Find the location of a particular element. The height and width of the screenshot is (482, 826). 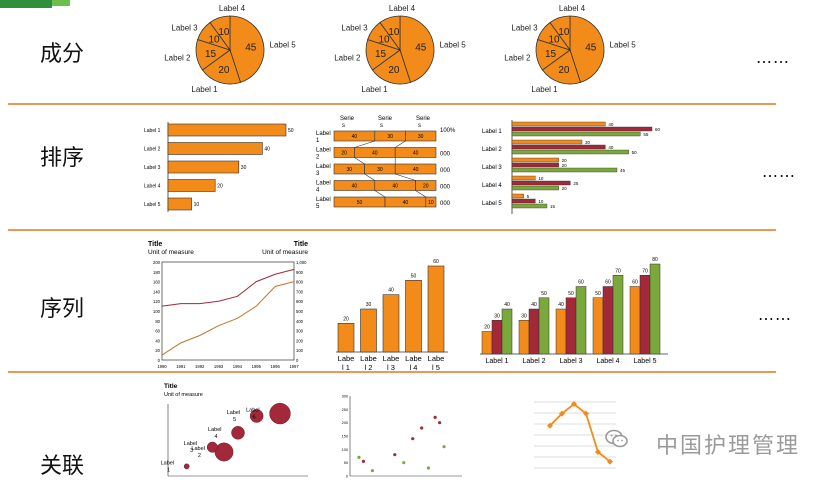

unit-label-right: Unit of measure is located at coordinates (285, 252).